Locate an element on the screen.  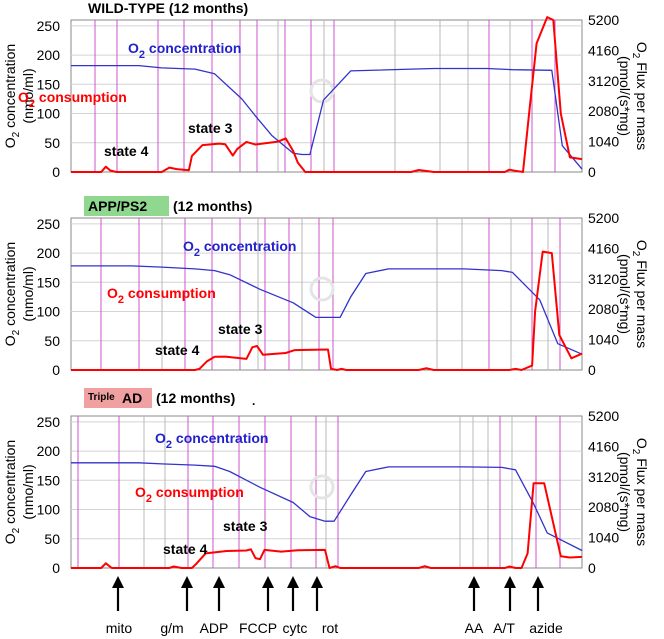
event-label: cytc is located at coordinates (295, 628).